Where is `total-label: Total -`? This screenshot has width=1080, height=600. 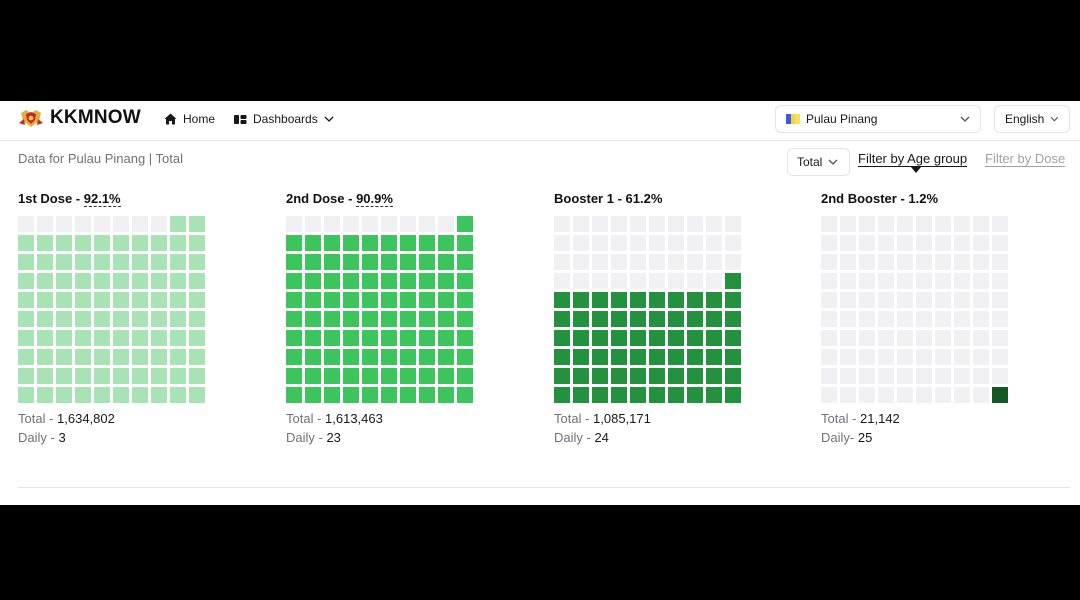 total-label: Total - is located at coordinates (306, 418).